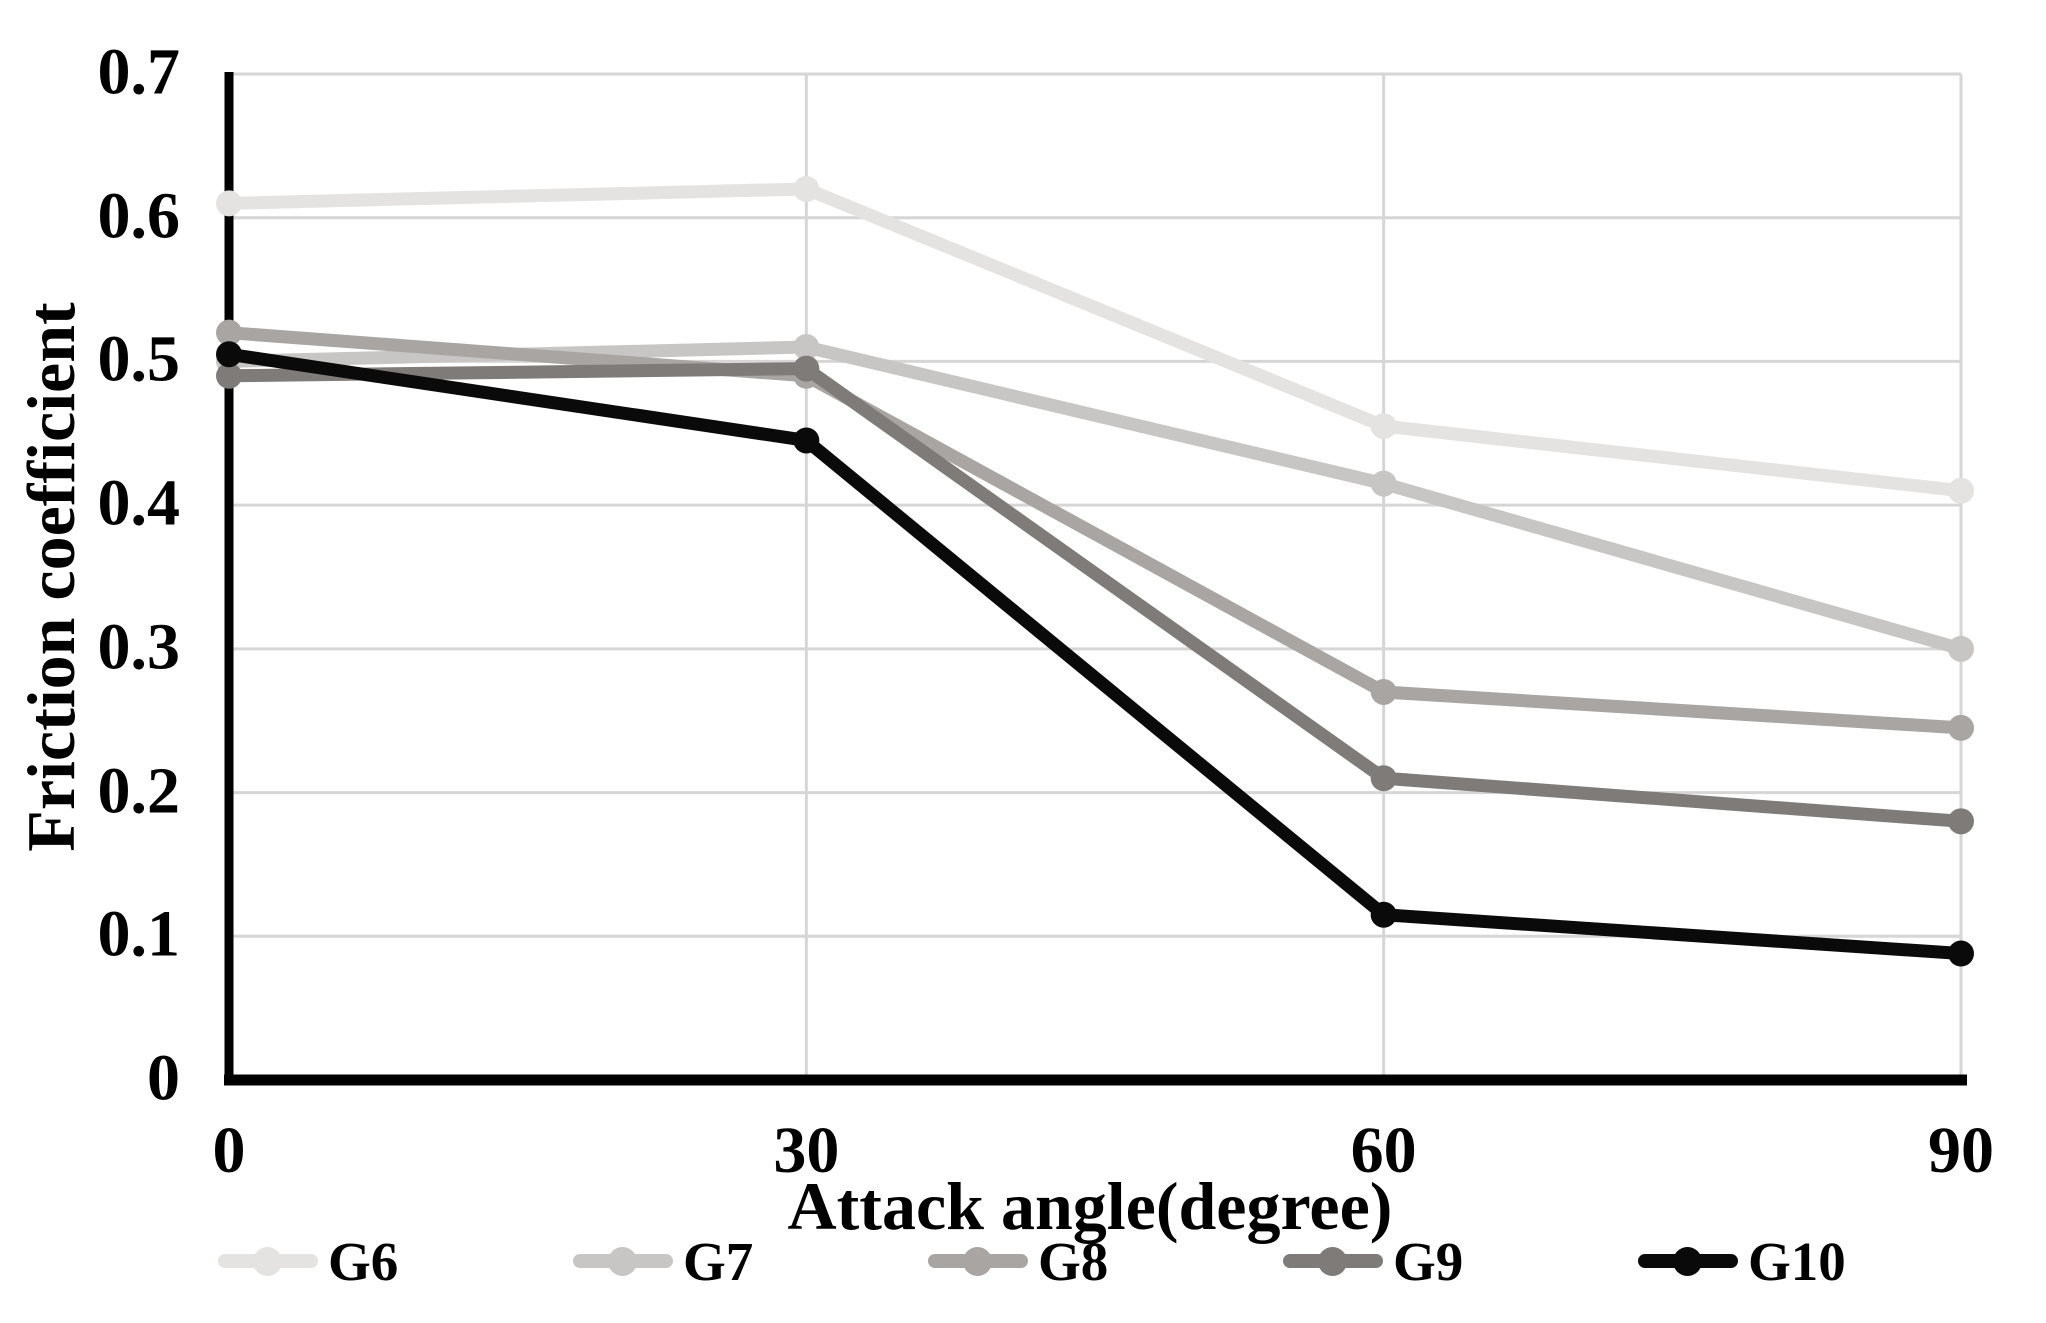  What do you see at coordinates (229, 1150) in the screenshot?
I see `x-tick-label-0: 0` at bounding box center [229, 1150].